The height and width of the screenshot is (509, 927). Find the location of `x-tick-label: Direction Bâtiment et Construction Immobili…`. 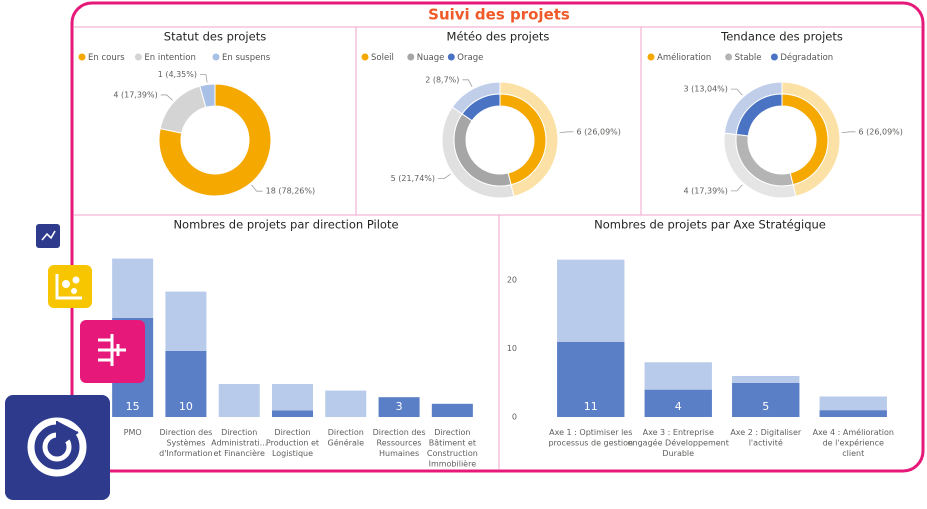

x-tick-label: Direction Bâtiment et Construction Immobili… is located at coordinates (452, 448).